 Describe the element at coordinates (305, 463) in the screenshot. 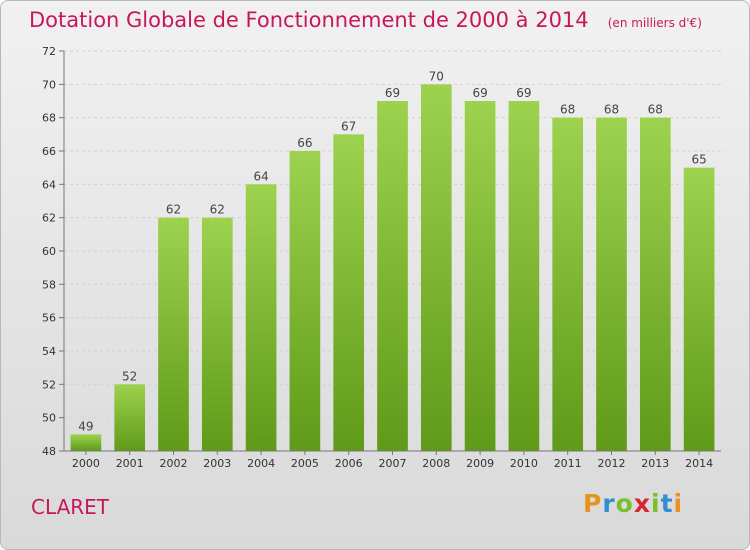

I see `x-tick-label-2005: 2005` at that location.